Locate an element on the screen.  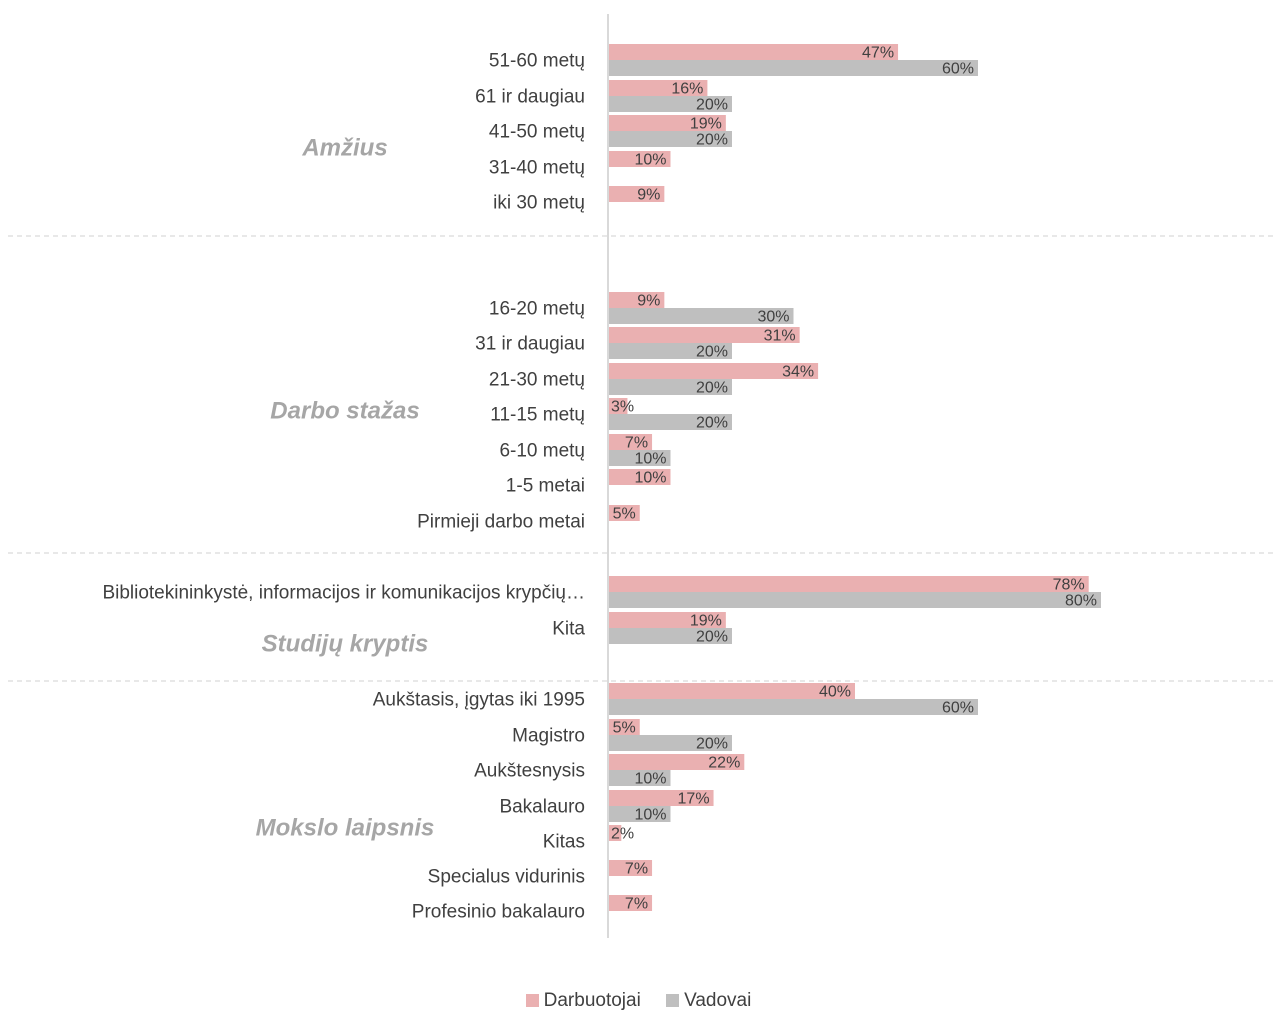
category-label: Kitas is located at coordinates (564, 842).